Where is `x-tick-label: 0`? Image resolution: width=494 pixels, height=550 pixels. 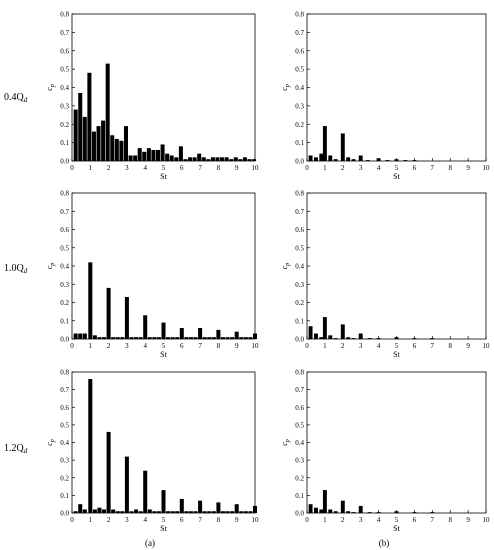 x-tick-label: 0 is located at coordinates (307, 346).